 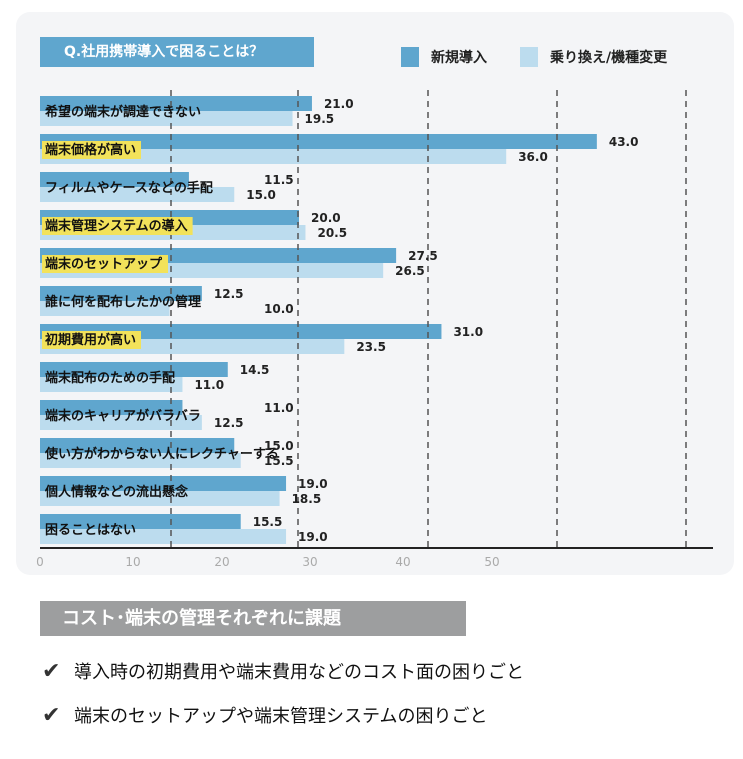 I want to click on value-label: 43.0, so click(x=624, y=142).